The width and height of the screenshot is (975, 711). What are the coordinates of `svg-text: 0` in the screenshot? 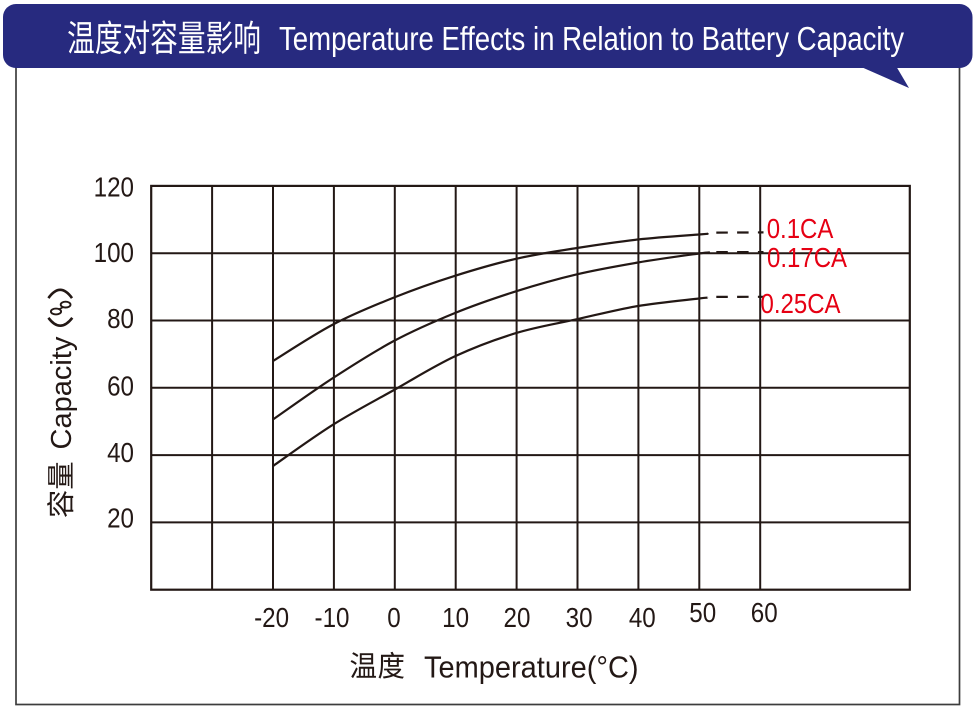 It's located at (393, 617).